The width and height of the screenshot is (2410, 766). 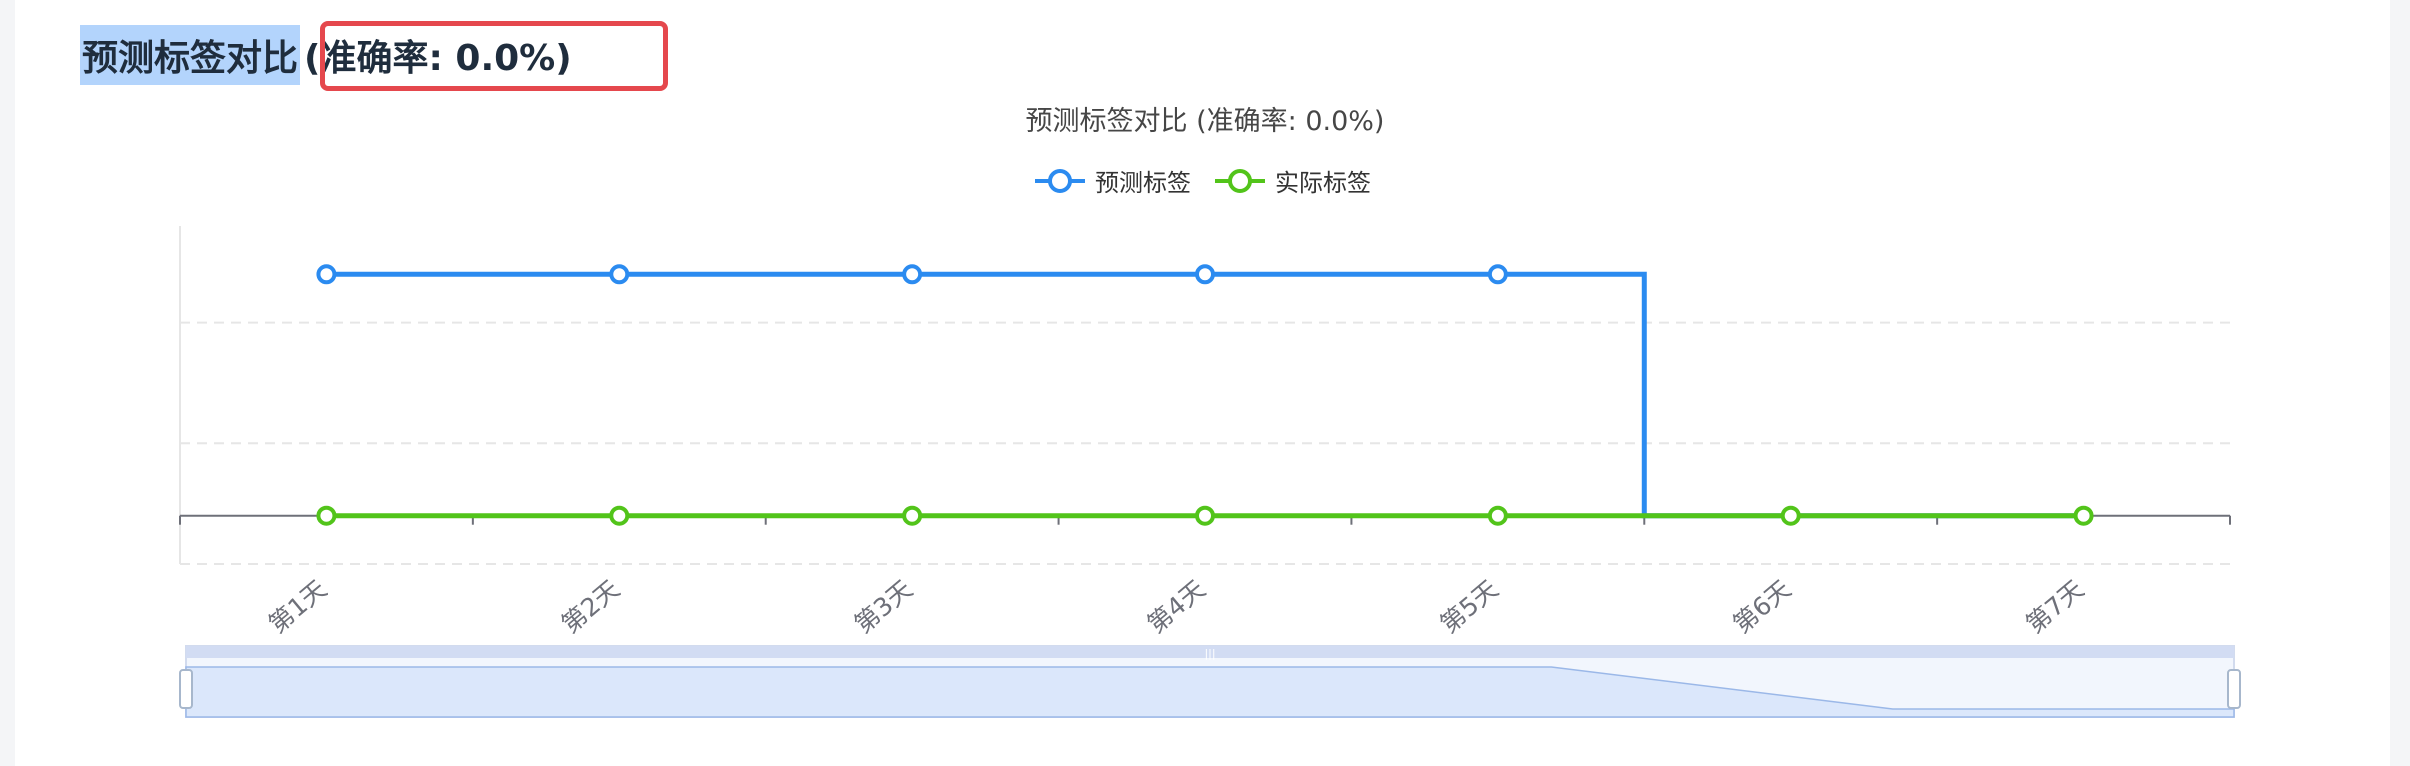 What do you see at coordinates (883, 606) in the screenshot?
I see `x-tick-label: 第3天` at bounding box center [883, 606].